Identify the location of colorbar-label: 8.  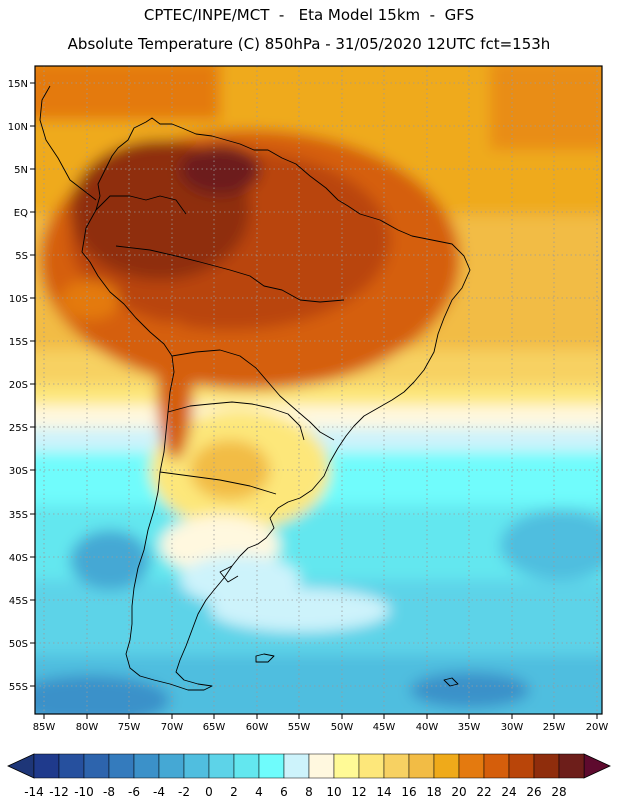
(309, 792).